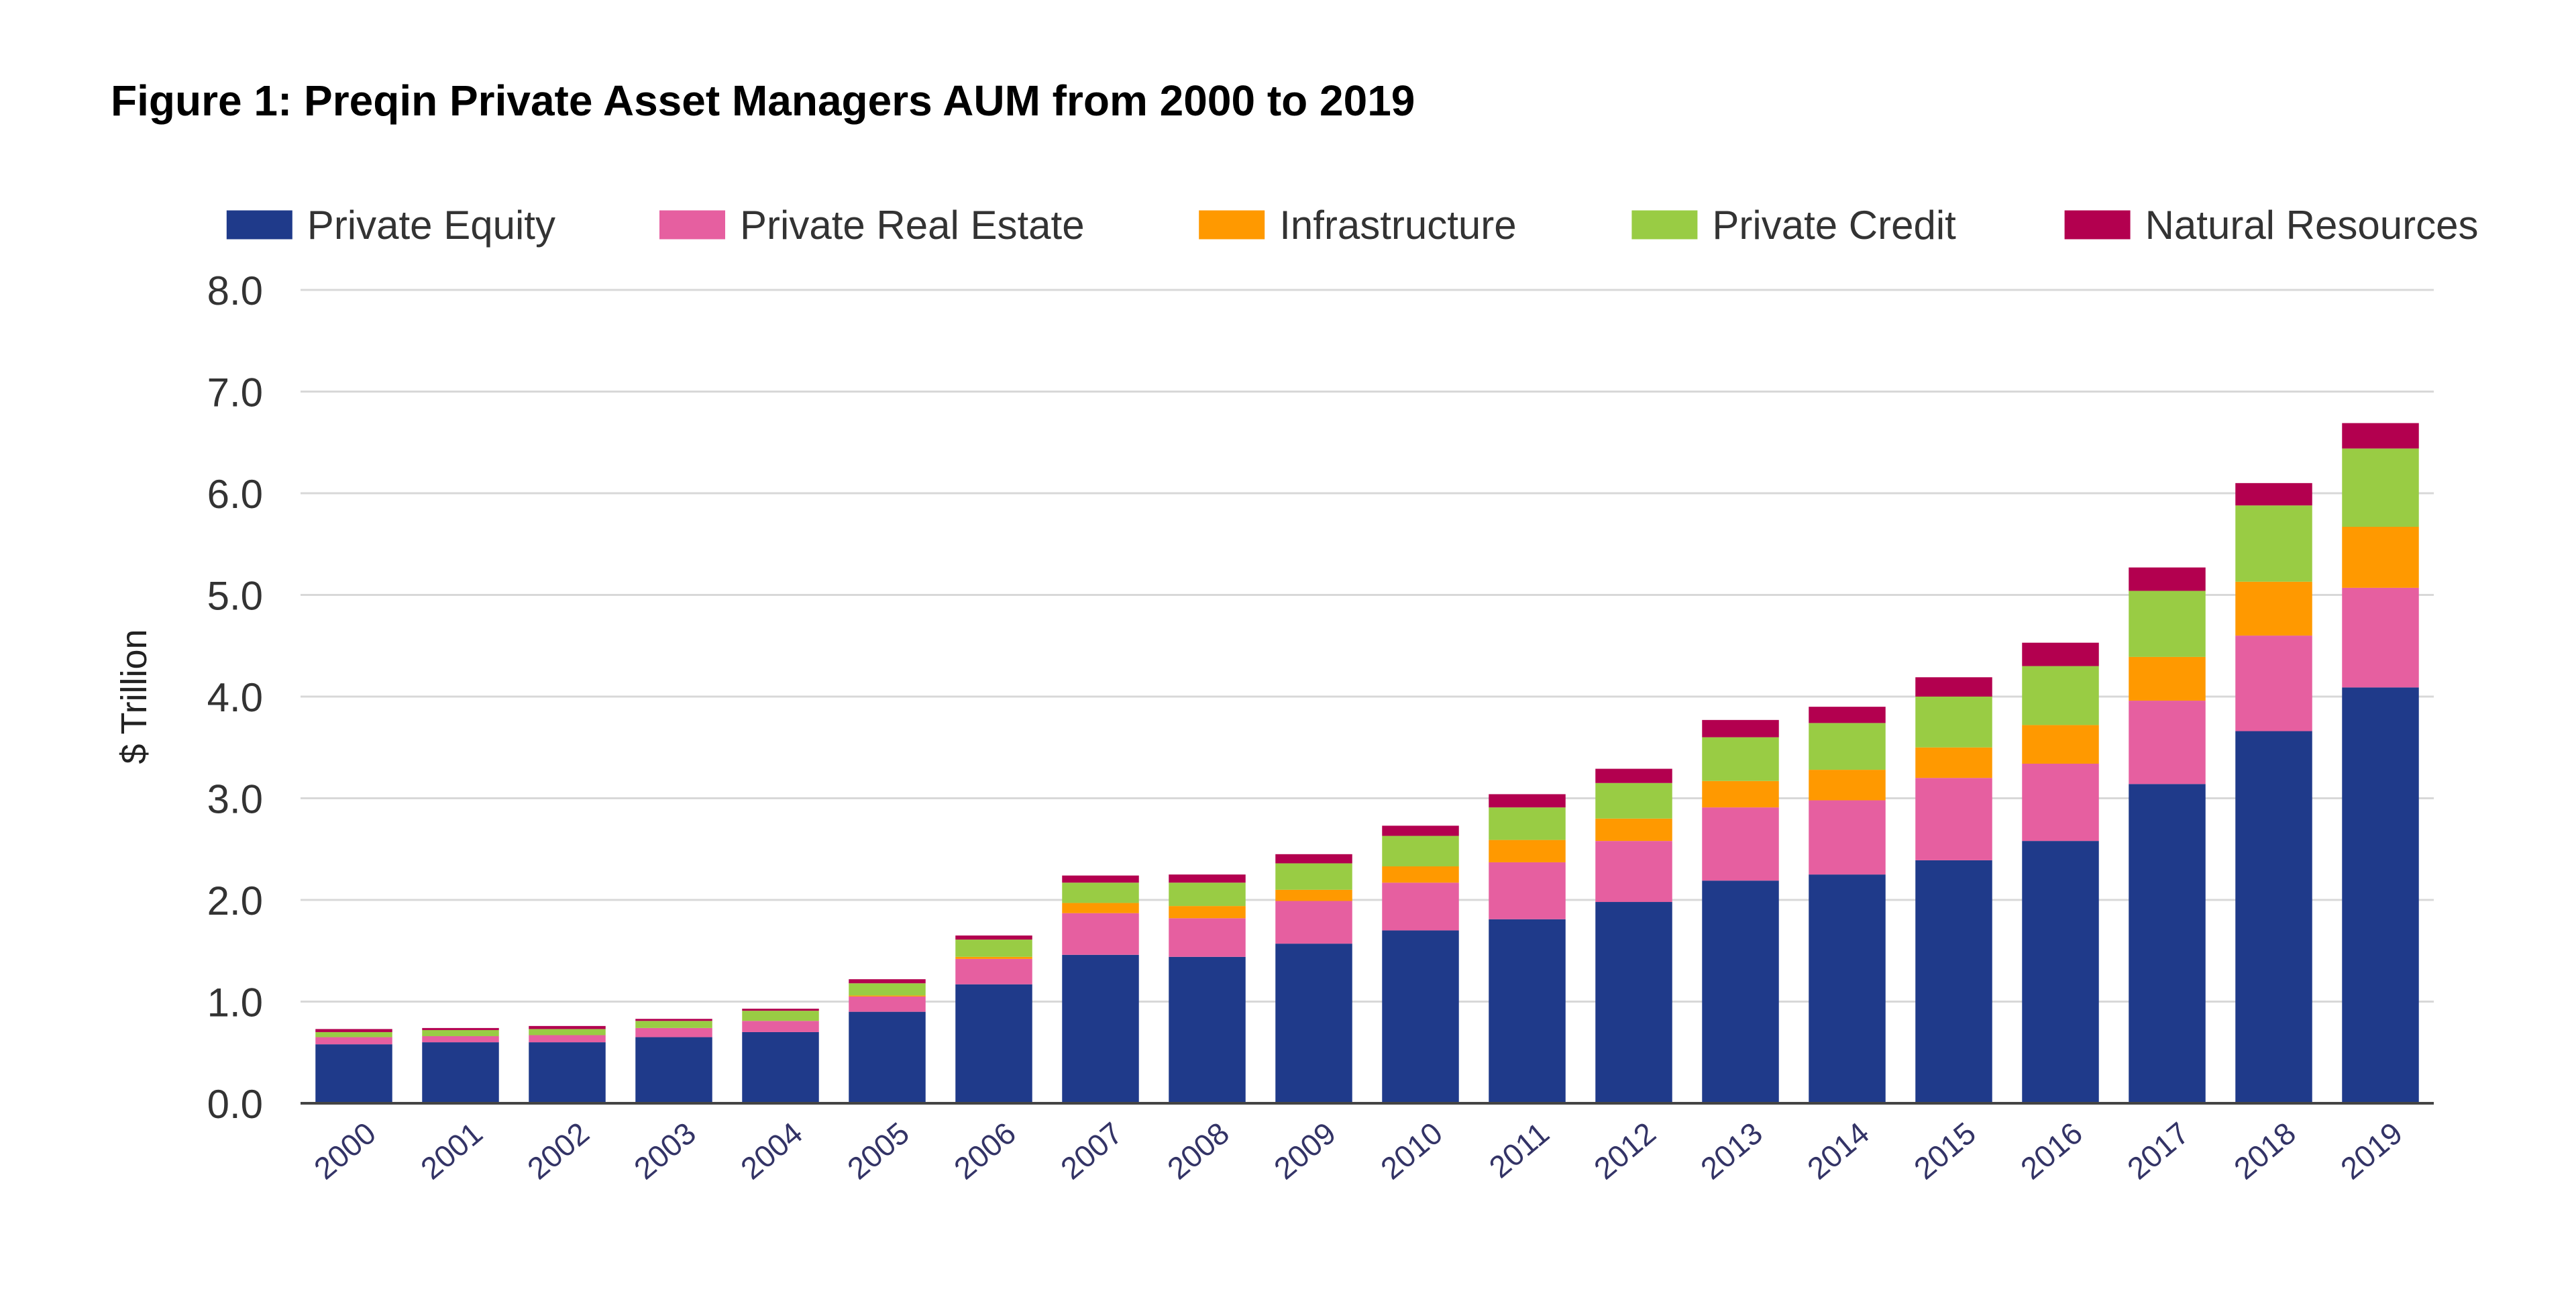 The height and width of the screenshot is (1316, 2576). I want to click on bar-stack-2018, so click(2273, 793).